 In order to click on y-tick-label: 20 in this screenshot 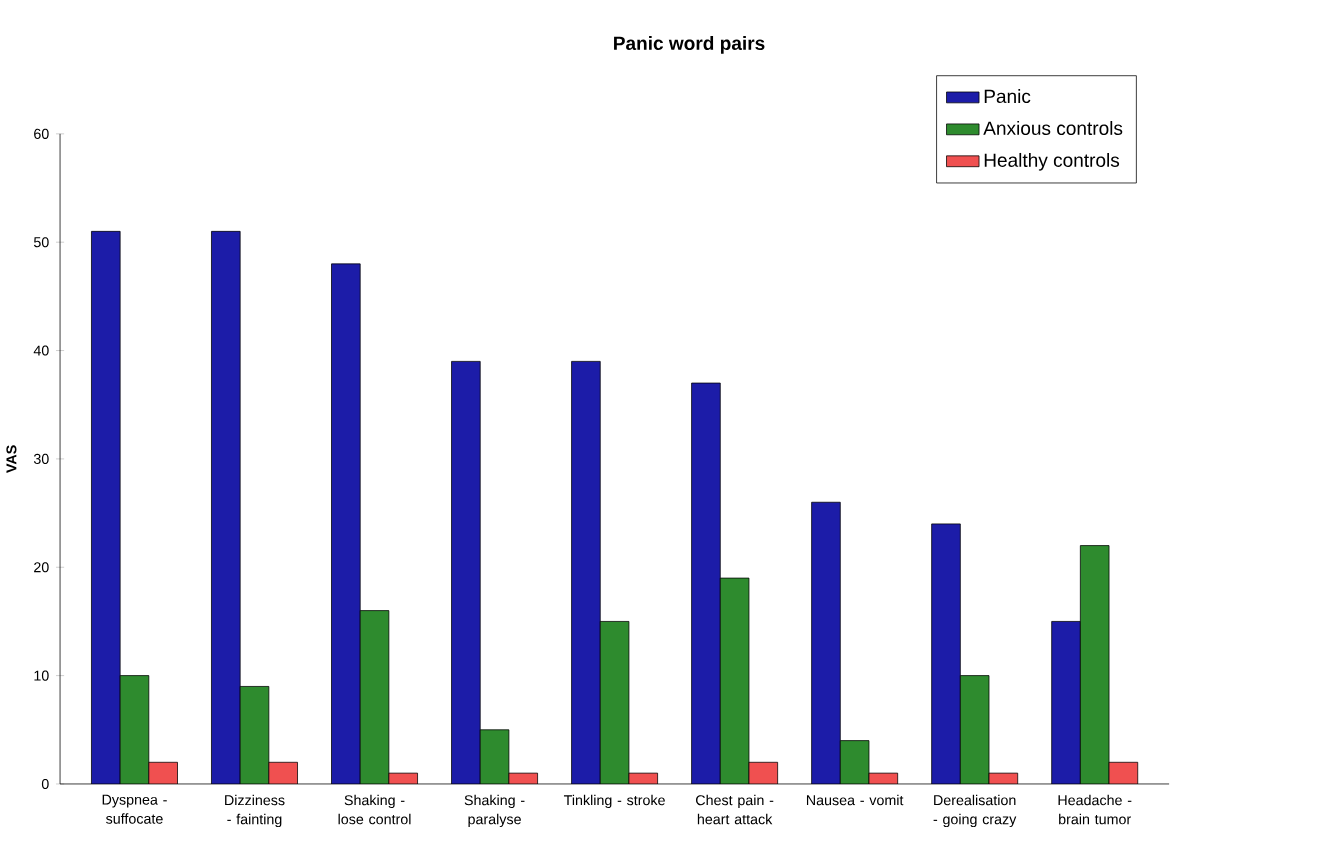, I will do `click(41, 567)`.